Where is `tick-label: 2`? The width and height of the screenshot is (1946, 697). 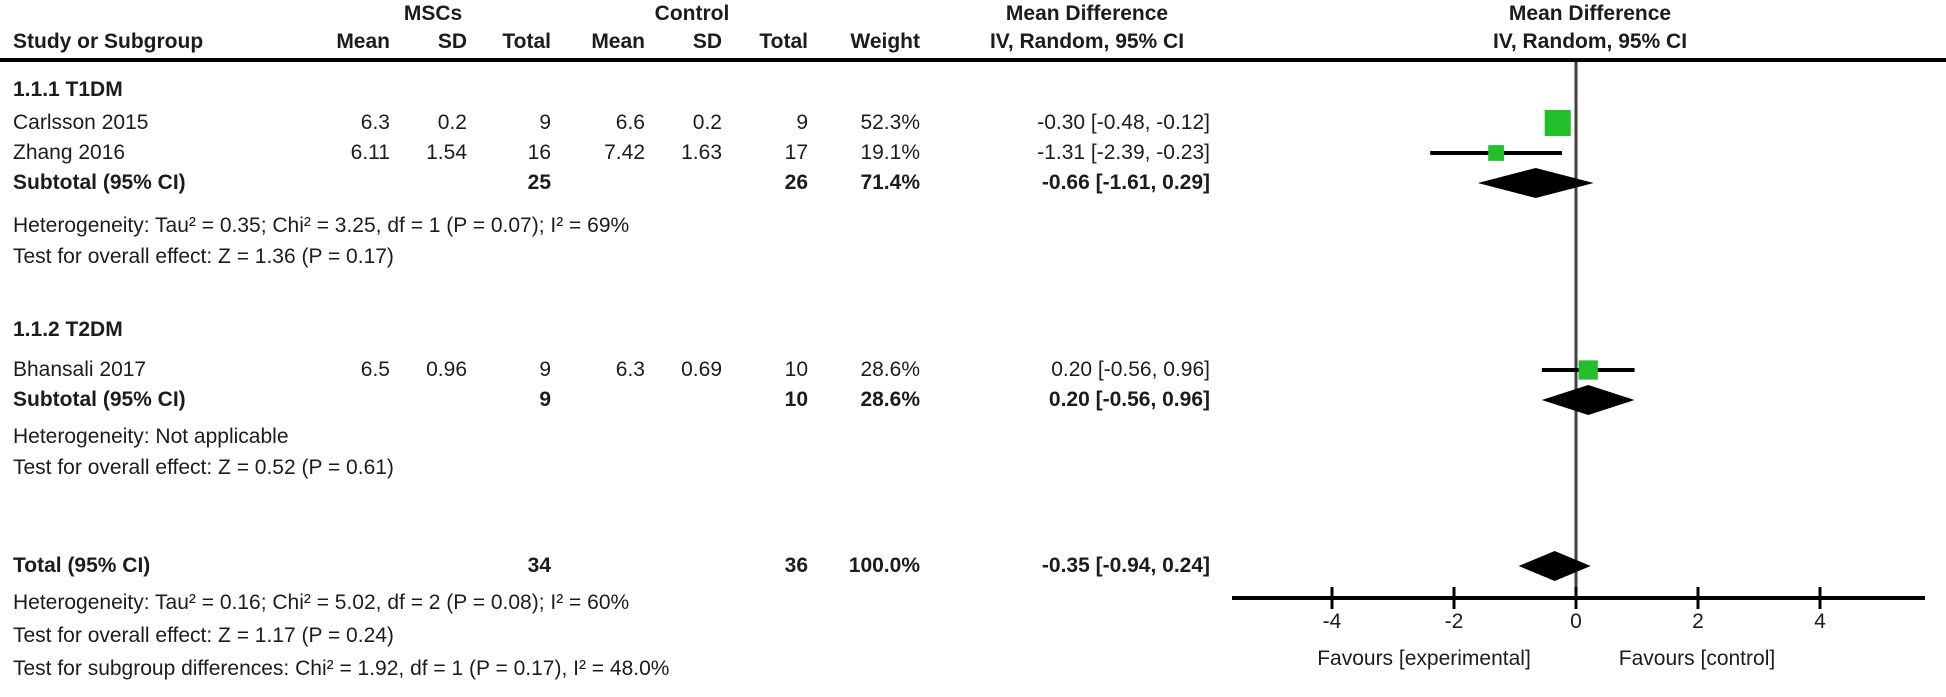
tick-label: 2 is located at coordinates (1698, 621).